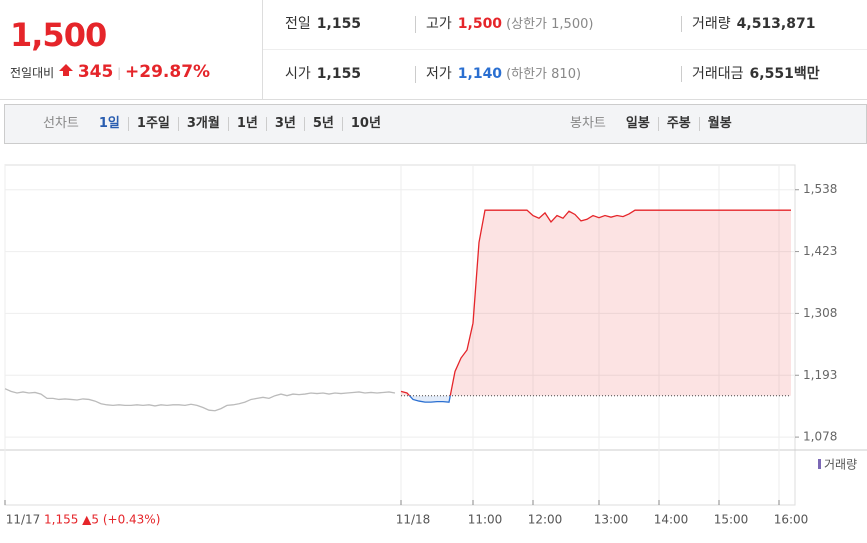  What do you see at coordinates (58, 35) in the screenshot?
I see `current-price: 1,500` at bounding box center [58, 35].